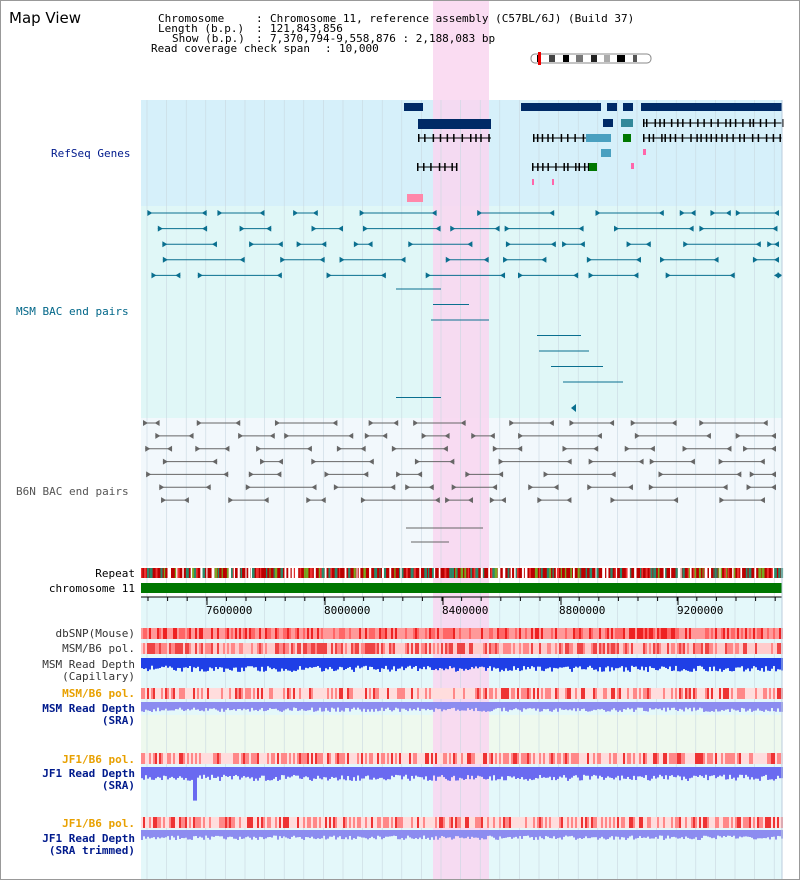  I want to click on track-label-msm-depth-cap: MSM Read Depth, so click(88, 664).